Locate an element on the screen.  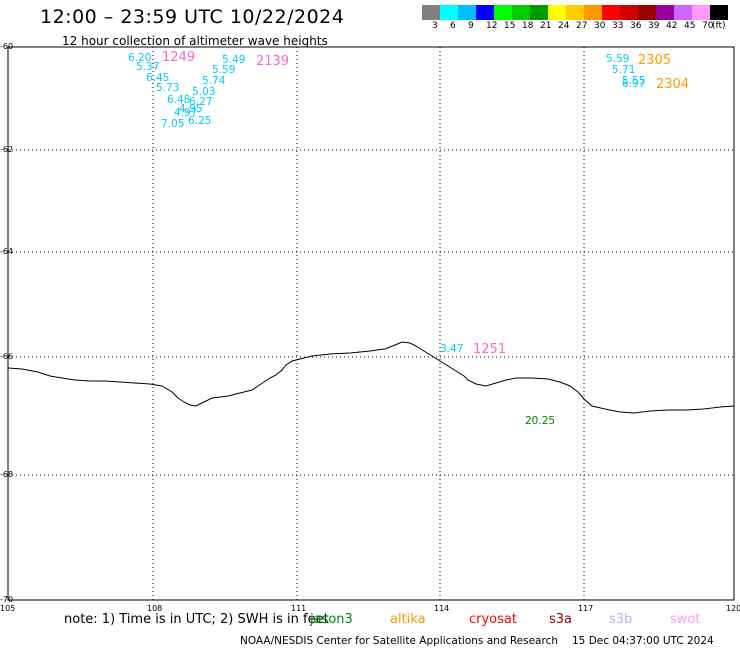
satellite-legend-cryosat: cryosat is located at coordinates (493, 619).